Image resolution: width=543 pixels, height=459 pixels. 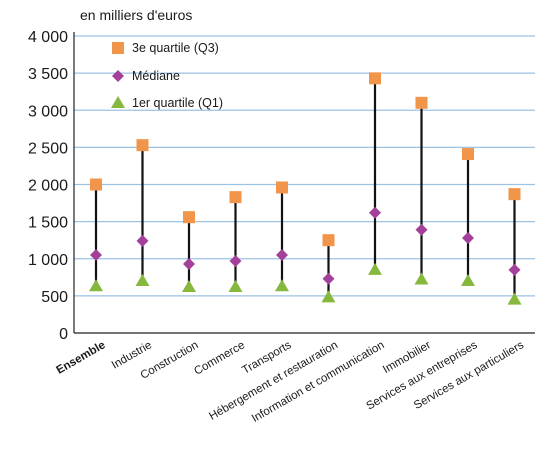 What do you see at coordinates (80, 358) in the screenshot?
I see `x-tick-label: Ensemble` at bounding box center [80, 358].